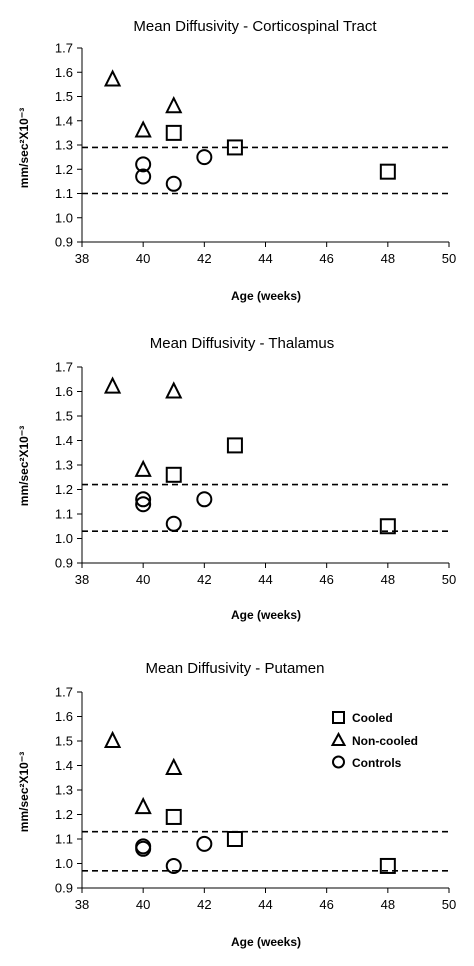 Image resolution: width=474 pixels, height=966 pixels. What do you see at coordinates (242, 343) in the screenshot?
I see `chart-title: Mean Diffusivity - Thalamus` at bounding box center [242, 343].